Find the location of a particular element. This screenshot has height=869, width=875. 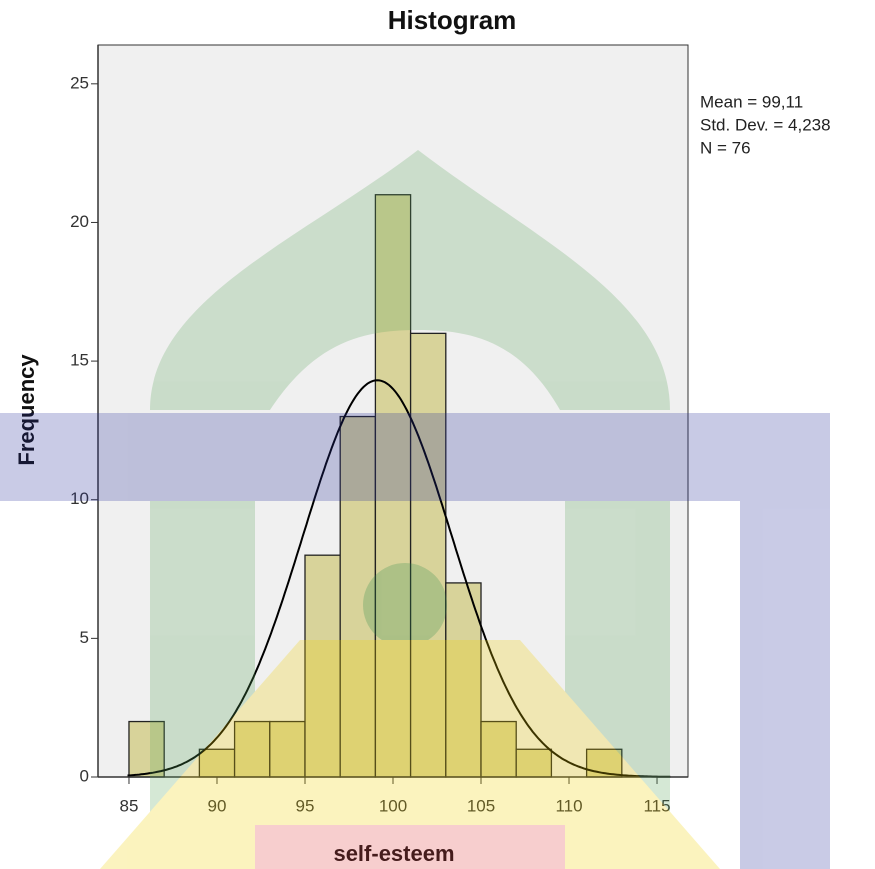

x-axis-label: self-esteem is located at coordinates (393, 853).